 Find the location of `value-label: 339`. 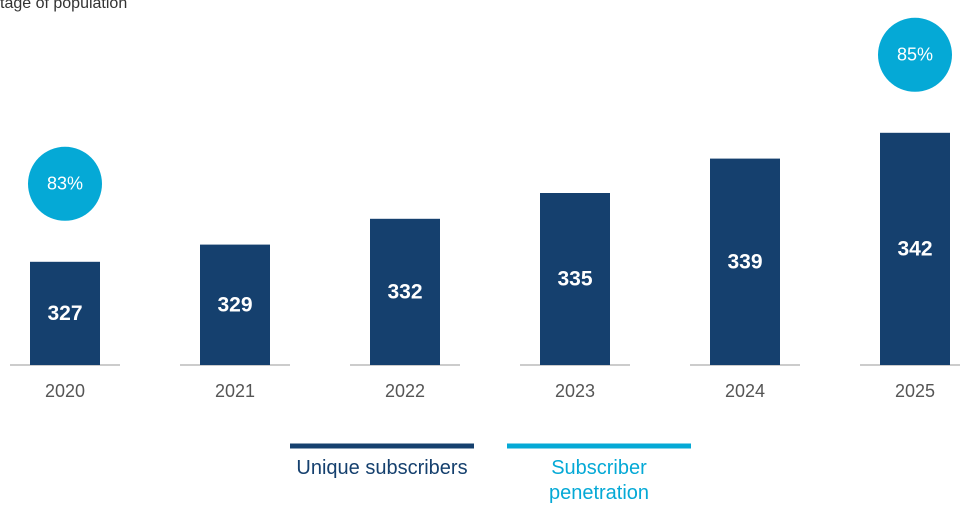

value-label: 339 is located at coordinates (744, 261).